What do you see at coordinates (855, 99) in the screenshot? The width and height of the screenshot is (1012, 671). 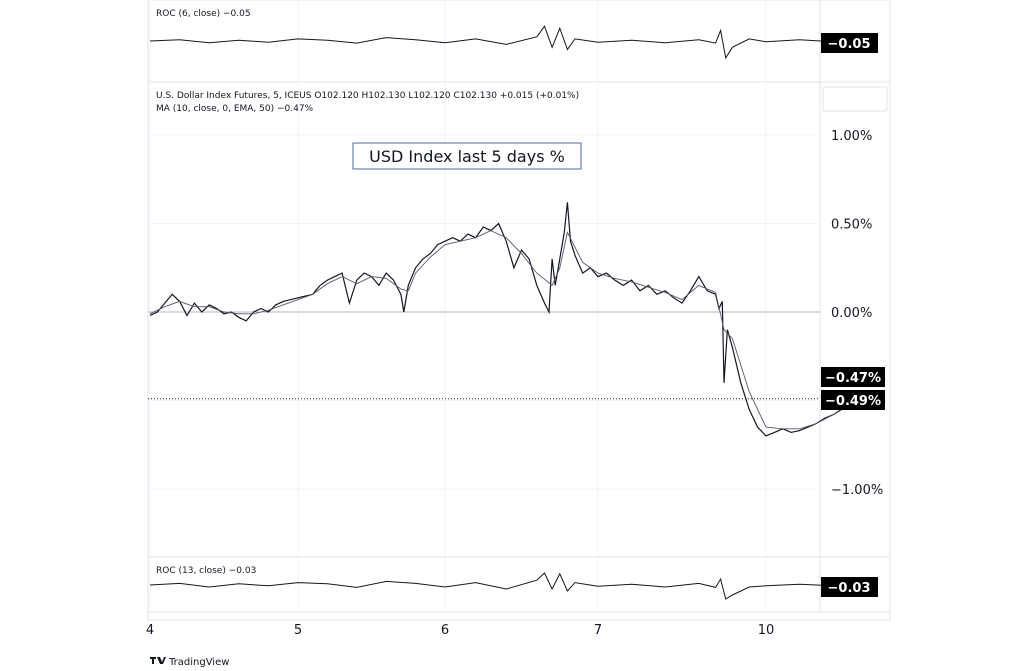 I see `price-scale-button` at bounding box center [855, 99].